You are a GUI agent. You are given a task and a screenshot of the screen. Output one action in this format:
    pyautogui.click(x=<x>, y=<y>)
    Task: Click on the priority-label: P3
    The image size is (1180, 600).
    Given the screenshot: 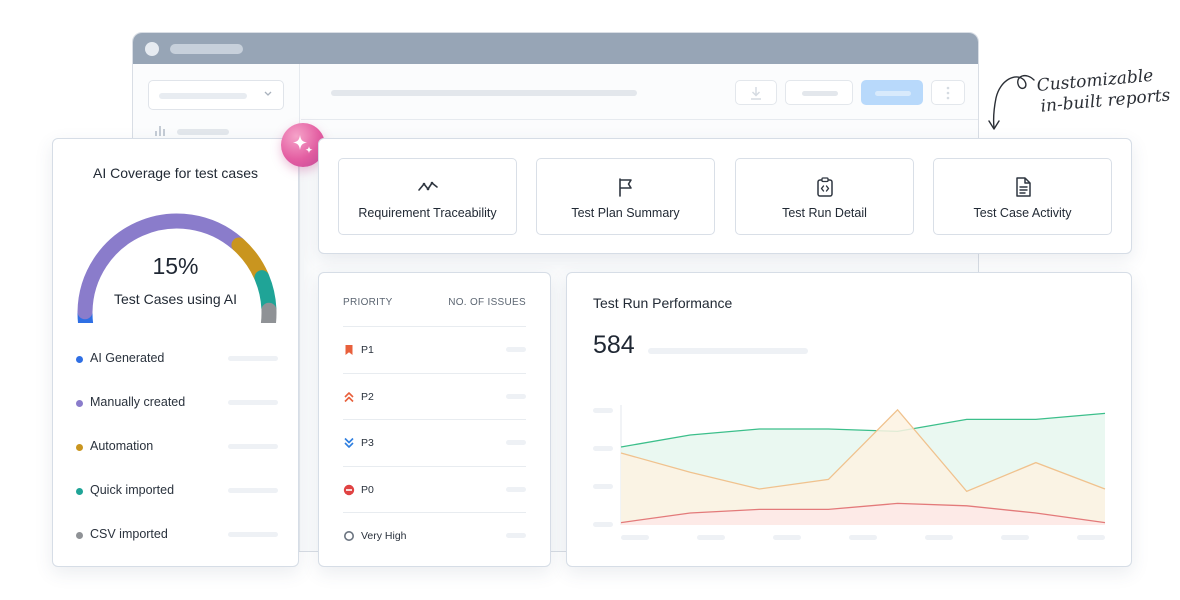 What is the action you would take?
    pyautogui.click(x=367, y=443)
    